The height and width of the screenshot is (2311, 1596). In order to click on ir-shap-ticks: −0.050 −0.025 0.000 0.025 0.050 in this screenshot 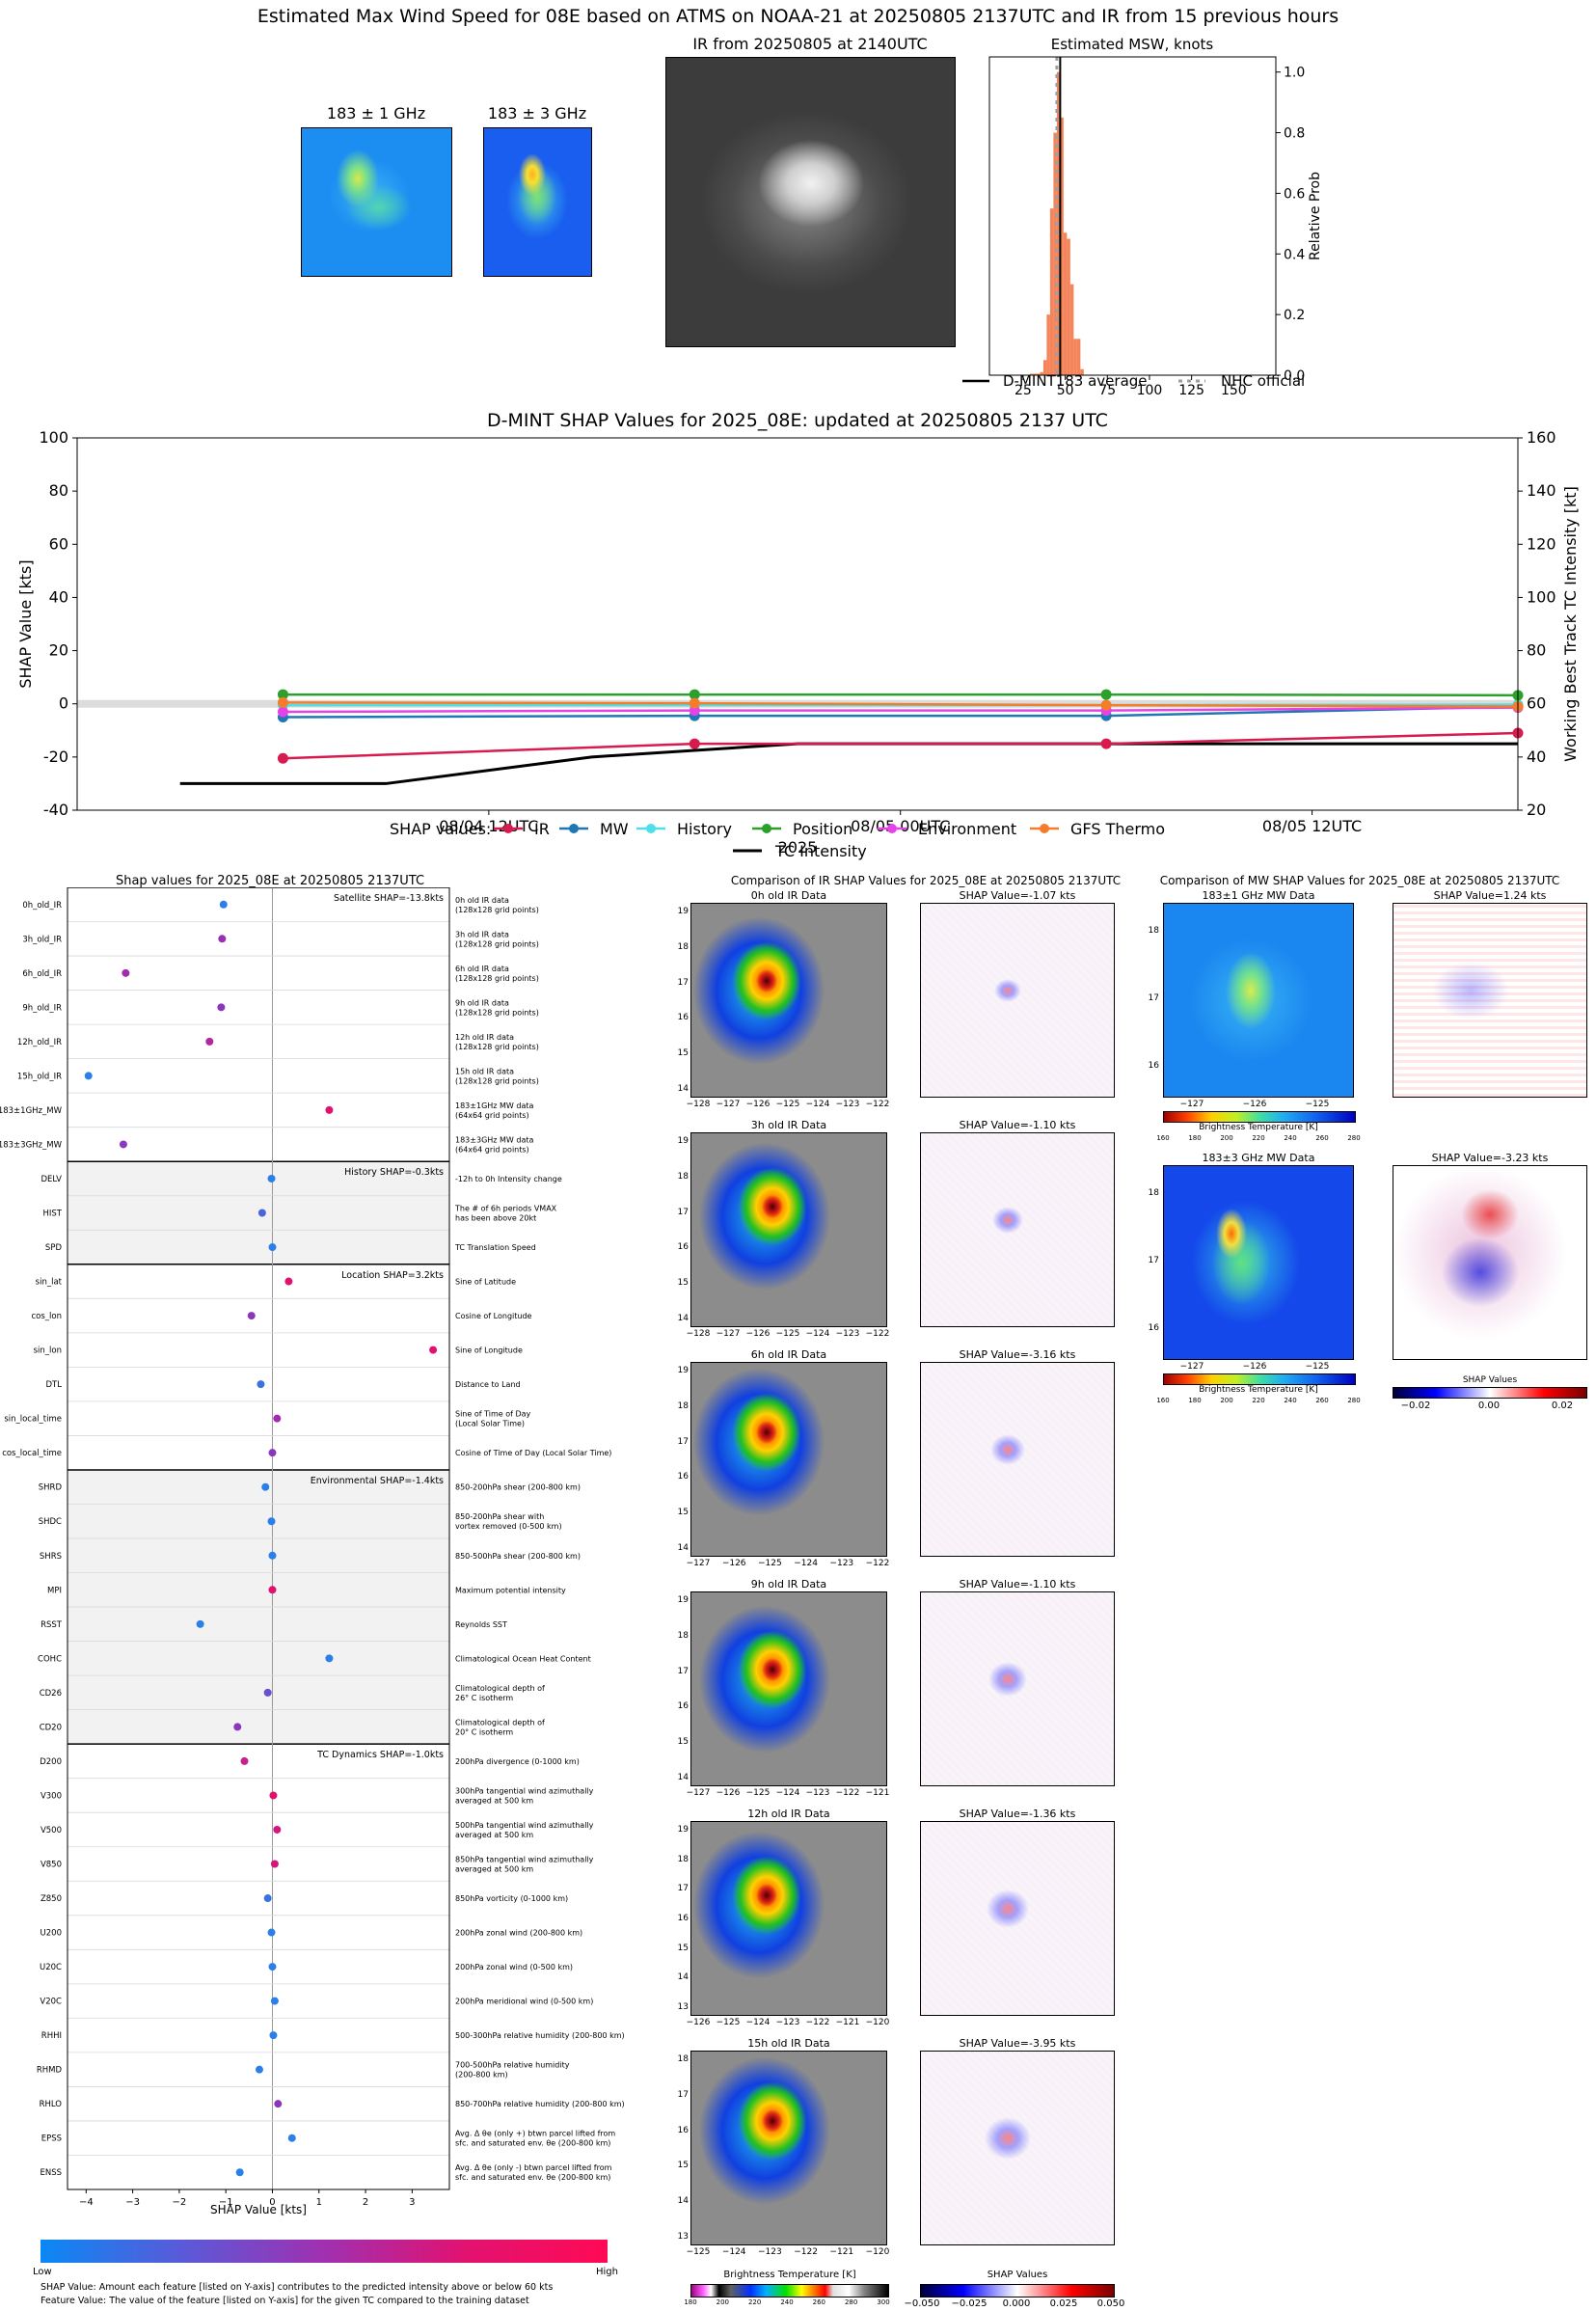, I will do `click(1014, 2304)`.